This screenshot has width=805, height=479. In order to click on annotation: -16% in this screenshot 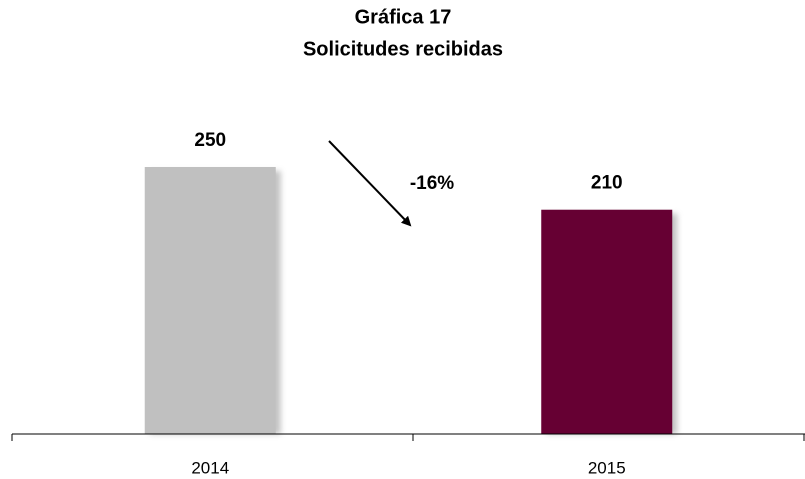, I will do `click(432, 183)`.